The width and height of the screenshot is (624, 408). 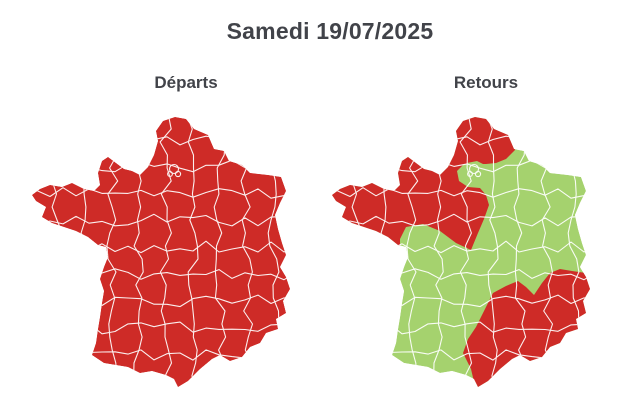 What do you see at coordinates (486, 82) in the screenshot?
I see `returns-map-label: Retours` at bounding box center [486, 82].